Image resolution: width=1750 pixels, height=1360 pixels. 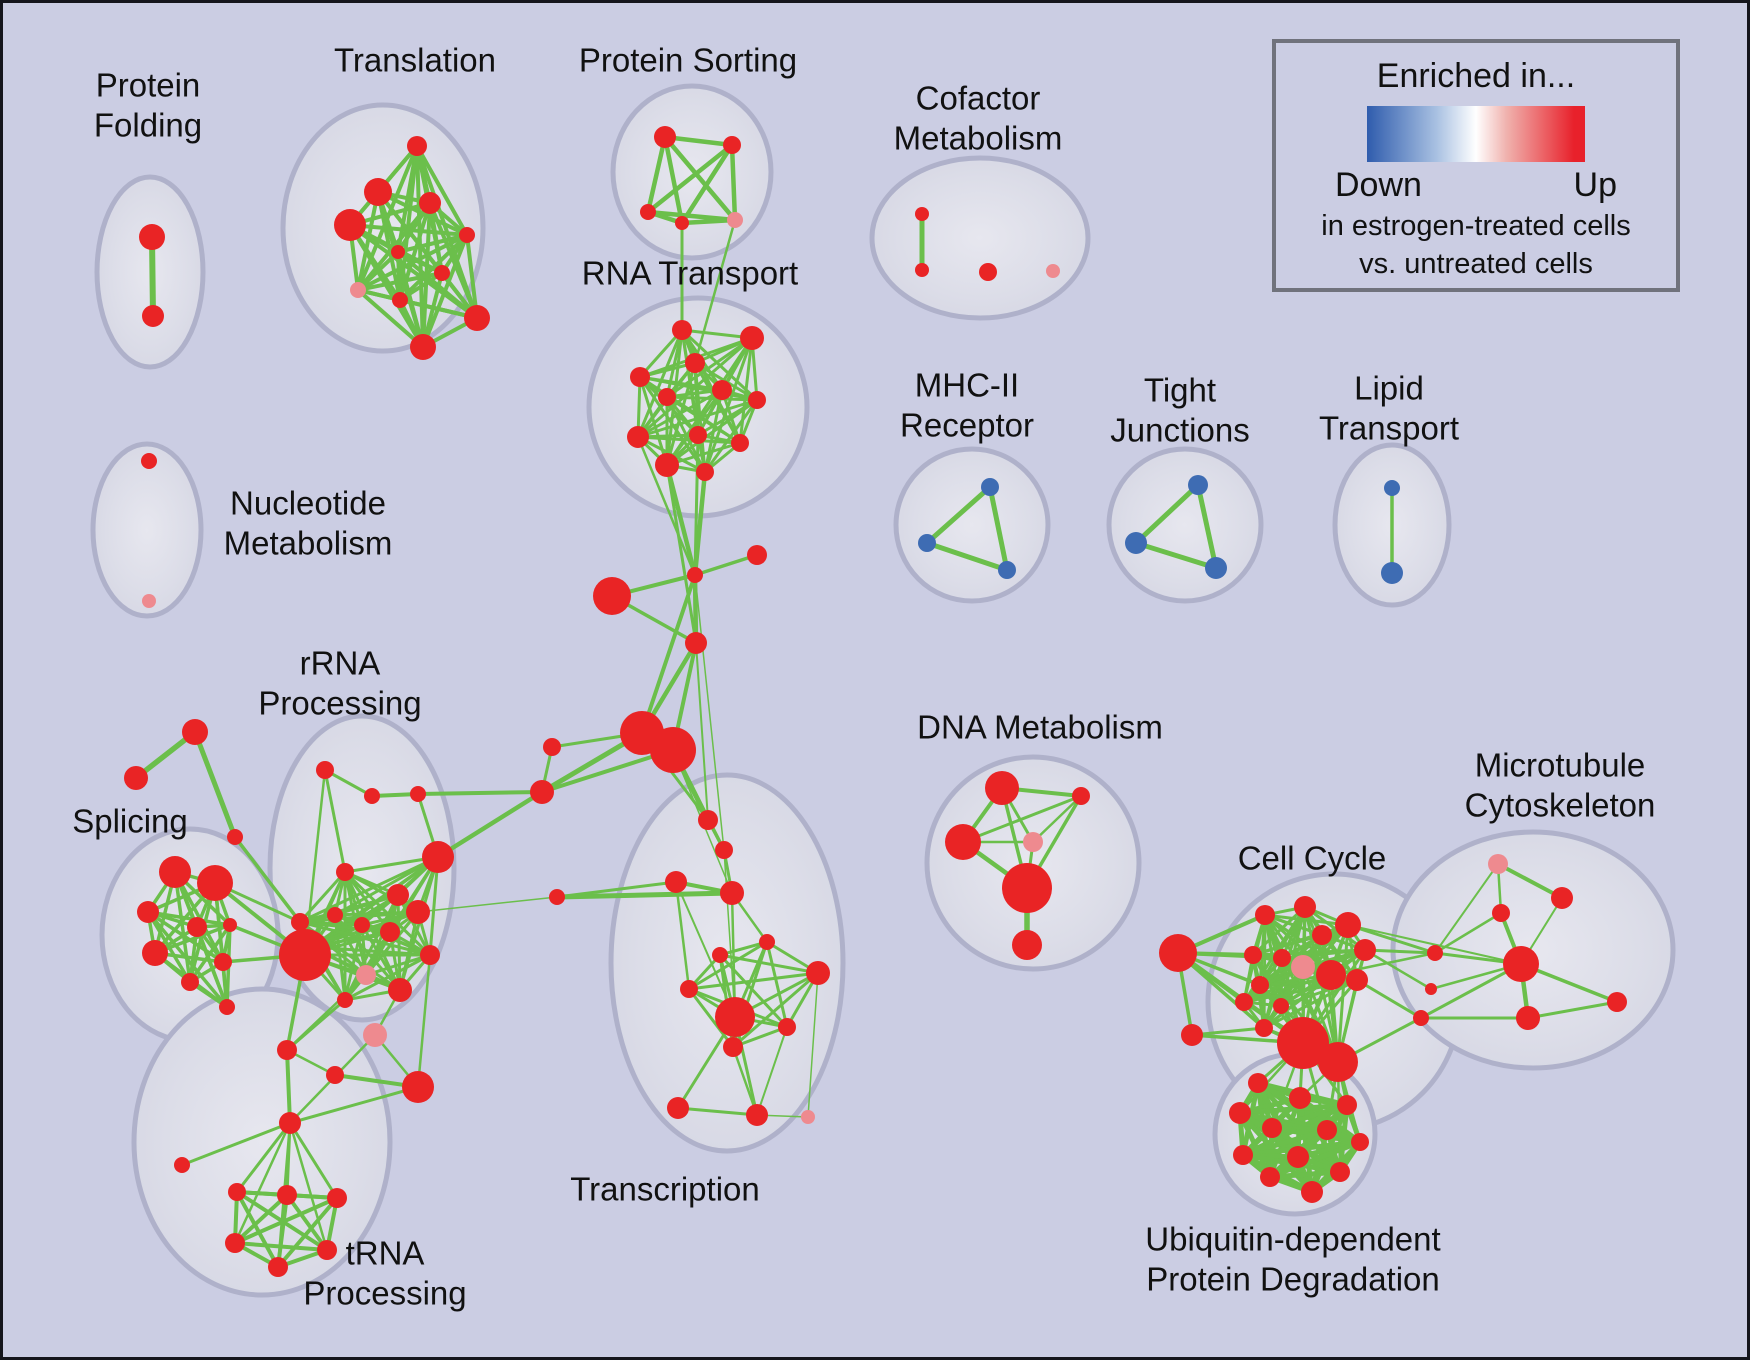 What do you see at coordinates (453, 260) in the screenshot?
I see `edge-tr3-tr9` at bounding box center [453, 260].